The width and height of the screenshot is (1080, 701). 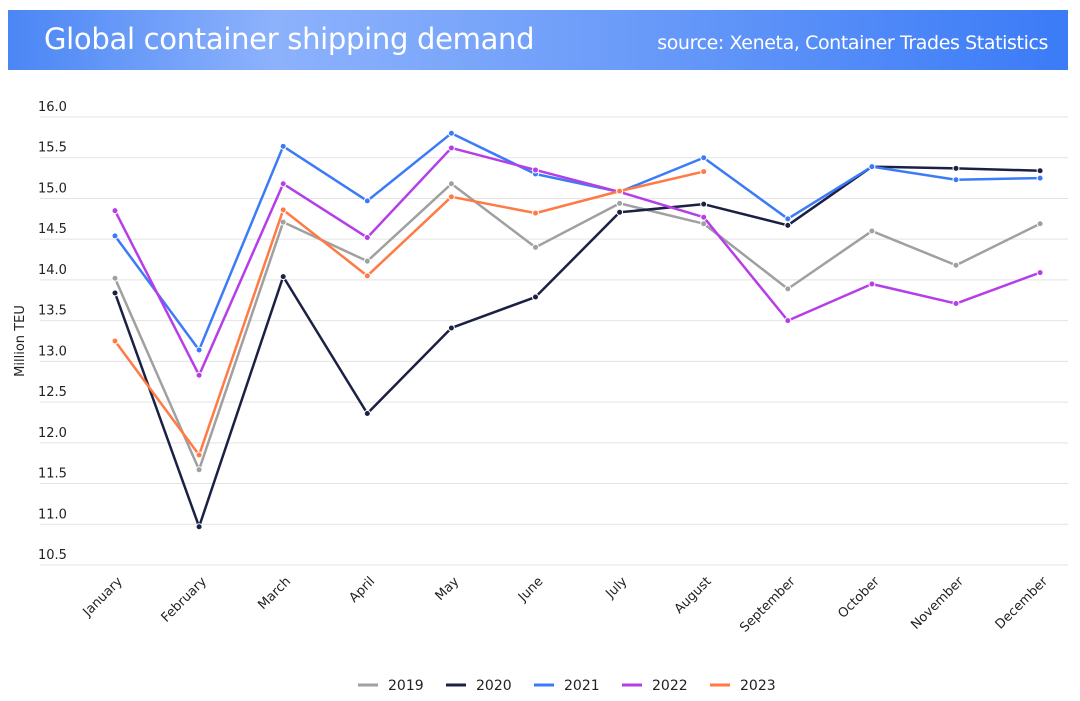 I want to click on y-tick-label: 14.5, so click(x=52, y=229).